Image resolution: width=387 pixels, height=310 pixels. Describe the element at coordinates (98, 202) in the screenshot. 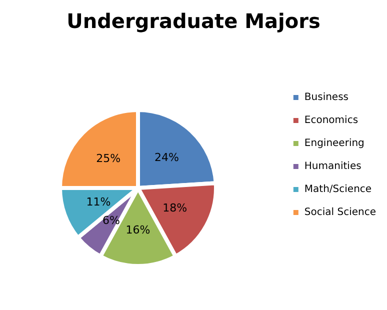

I see `data-label: 11%` at that location.